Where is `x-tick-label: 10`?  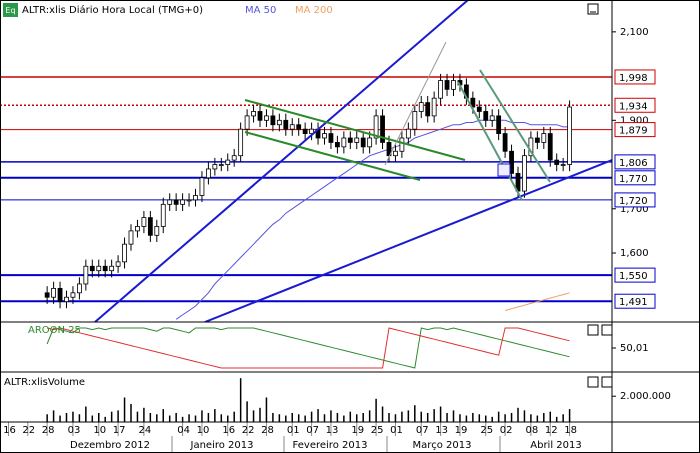 x-tick-label: 10 is located at coordinates (203, 430).